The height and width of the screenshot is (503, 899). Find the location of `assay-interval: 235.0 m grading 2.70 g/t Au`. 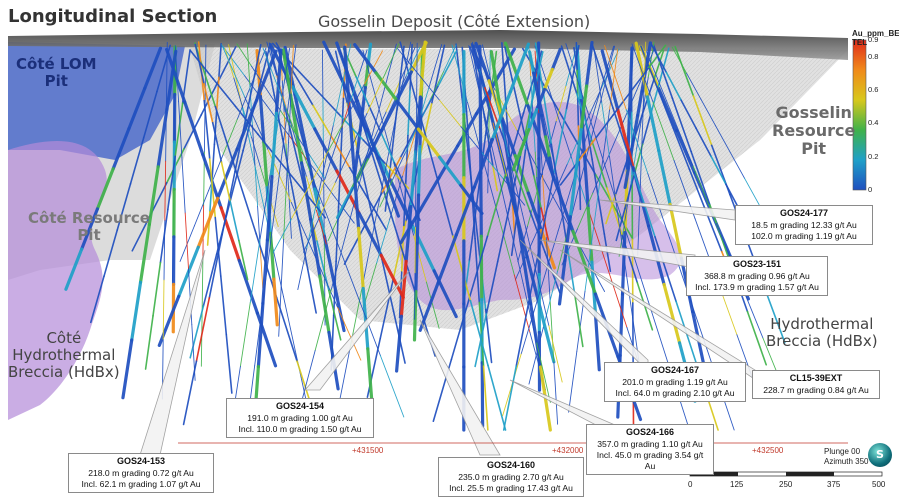

assay-interval: 235.0 m grading 2.70 g/t Au is located at coordinates (511, 476).